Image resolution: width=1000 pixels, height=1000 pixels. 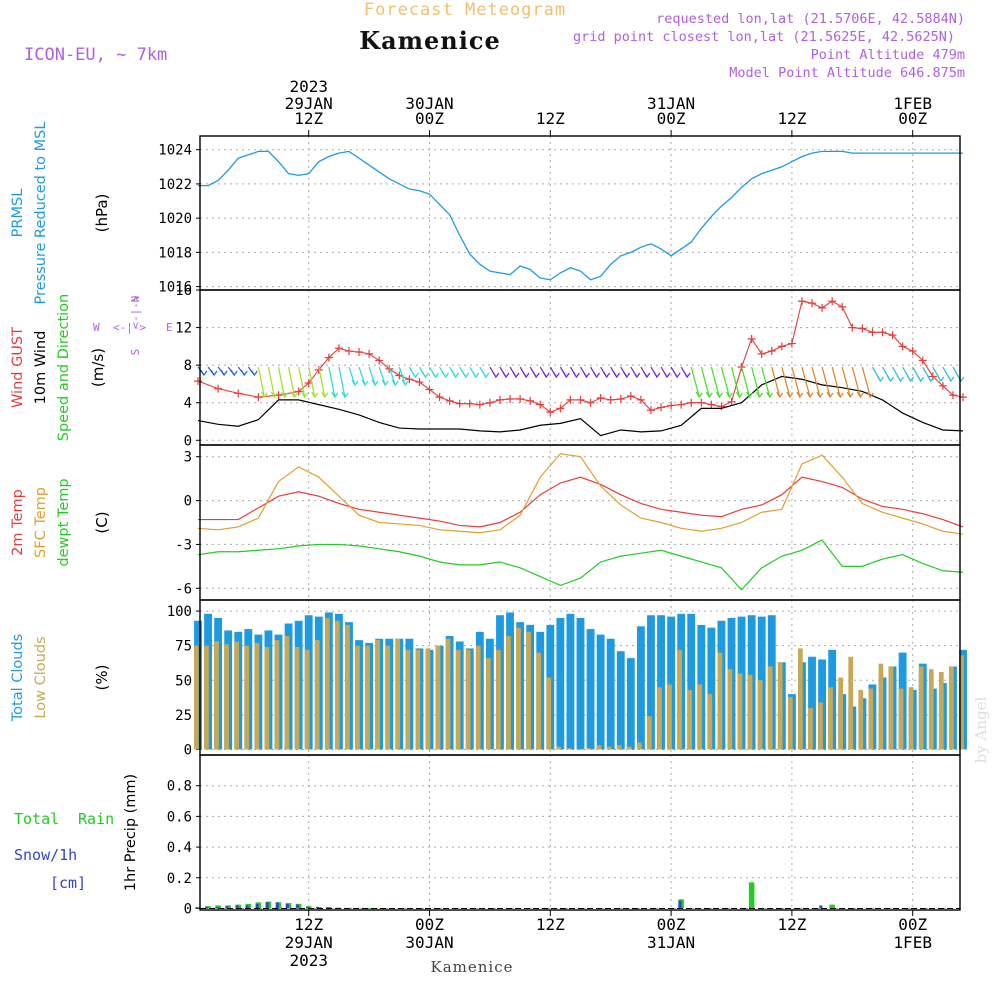 I want to click on y-tick-label: 12, so click(x=183, y=329).